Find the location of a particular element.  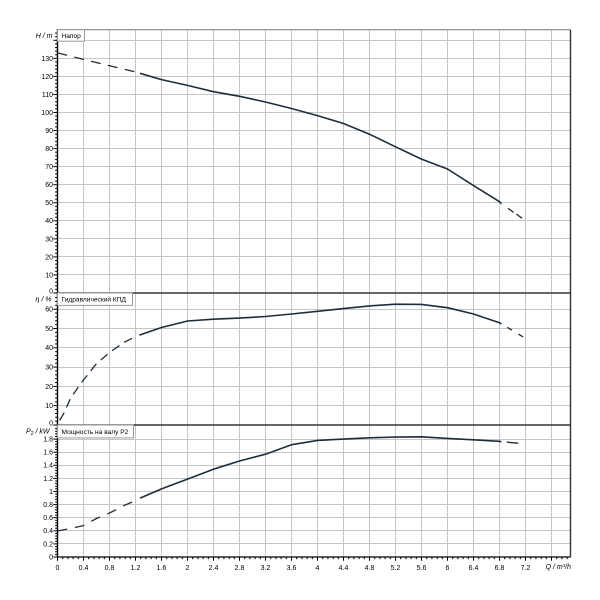

svg-text: Гидравлический КПД is located at coordinates (94, 300).